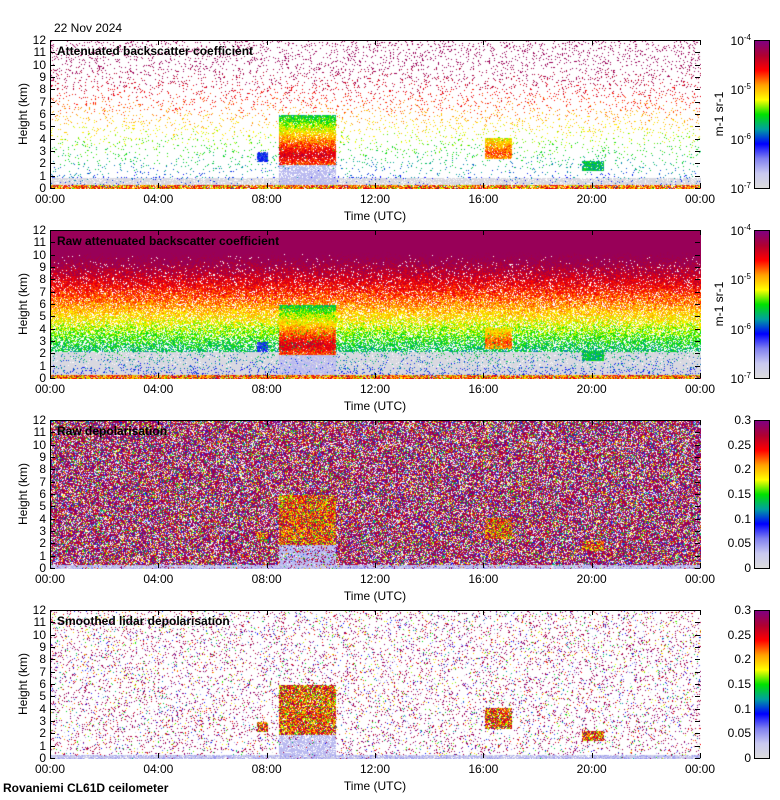 This screenshot has width=780, height=800. What do you see at coordinates (740, 280) in the screenshot?
I see `colorbar-tick-label: 10⁻⁵` at bounding box center [740, 280].